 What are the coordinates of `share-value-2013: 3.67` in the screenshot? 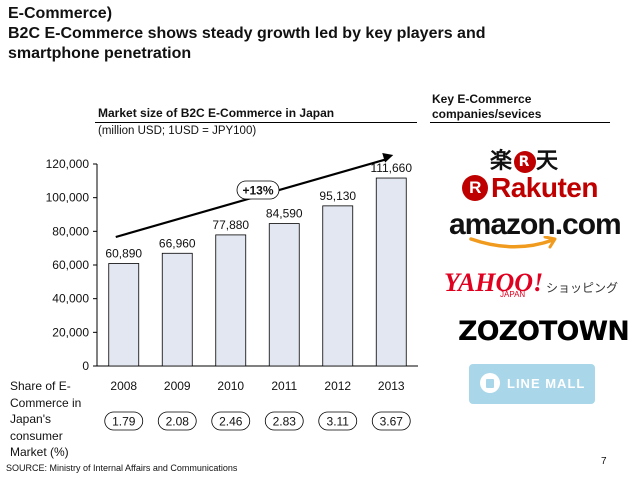 It's located at (392, 422).